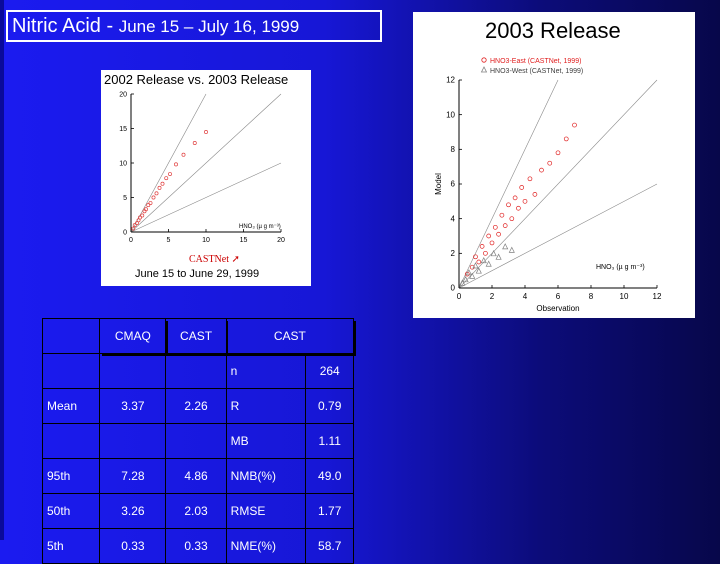 The height and width of the screenshot is (564, 720). I want to click on table-cell: R, so click(266, 406).